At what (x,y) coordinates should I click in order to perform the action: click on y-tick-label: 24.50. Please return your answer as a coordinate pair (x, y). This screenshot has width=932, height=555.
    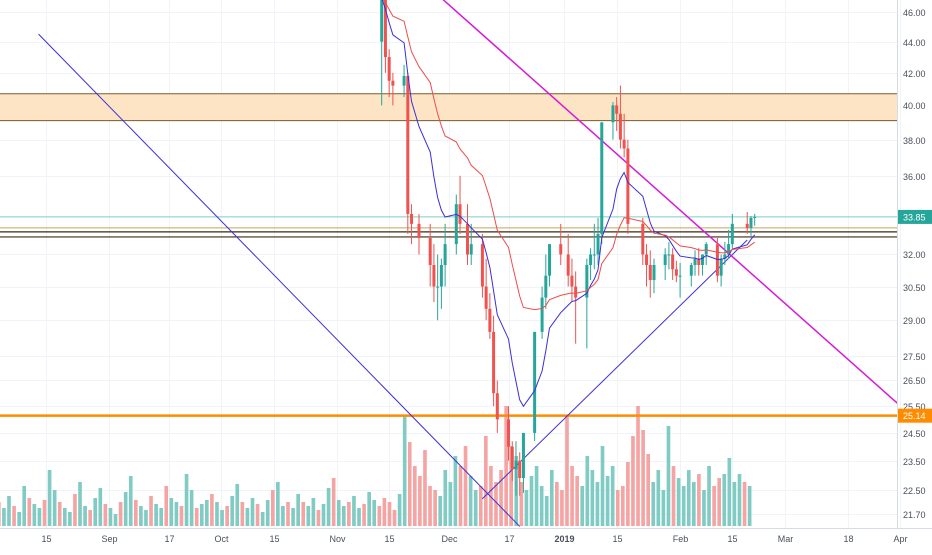
    Looking at the image, I should click on (914, 434).